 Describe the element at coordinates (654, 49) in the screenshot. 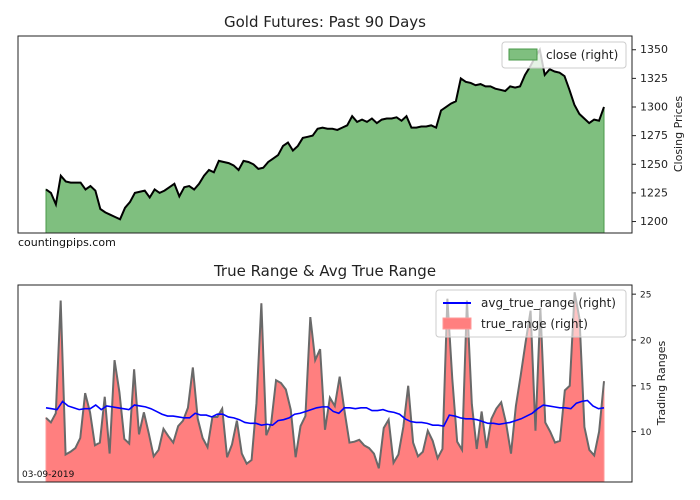

I see `y-tick-label: 1350` at that location.